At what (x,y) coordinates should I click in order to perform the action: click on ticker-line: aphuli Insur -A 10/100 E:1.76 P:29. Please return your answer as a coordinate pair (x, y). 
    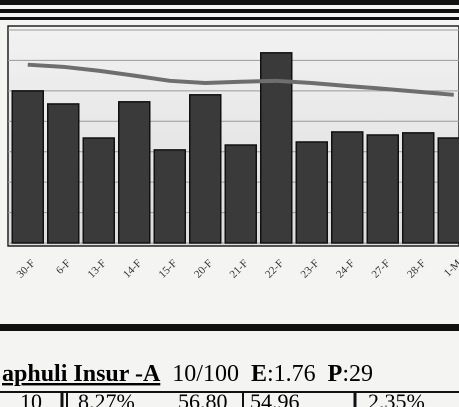
    Looking at the image, I should click on (187, 374).